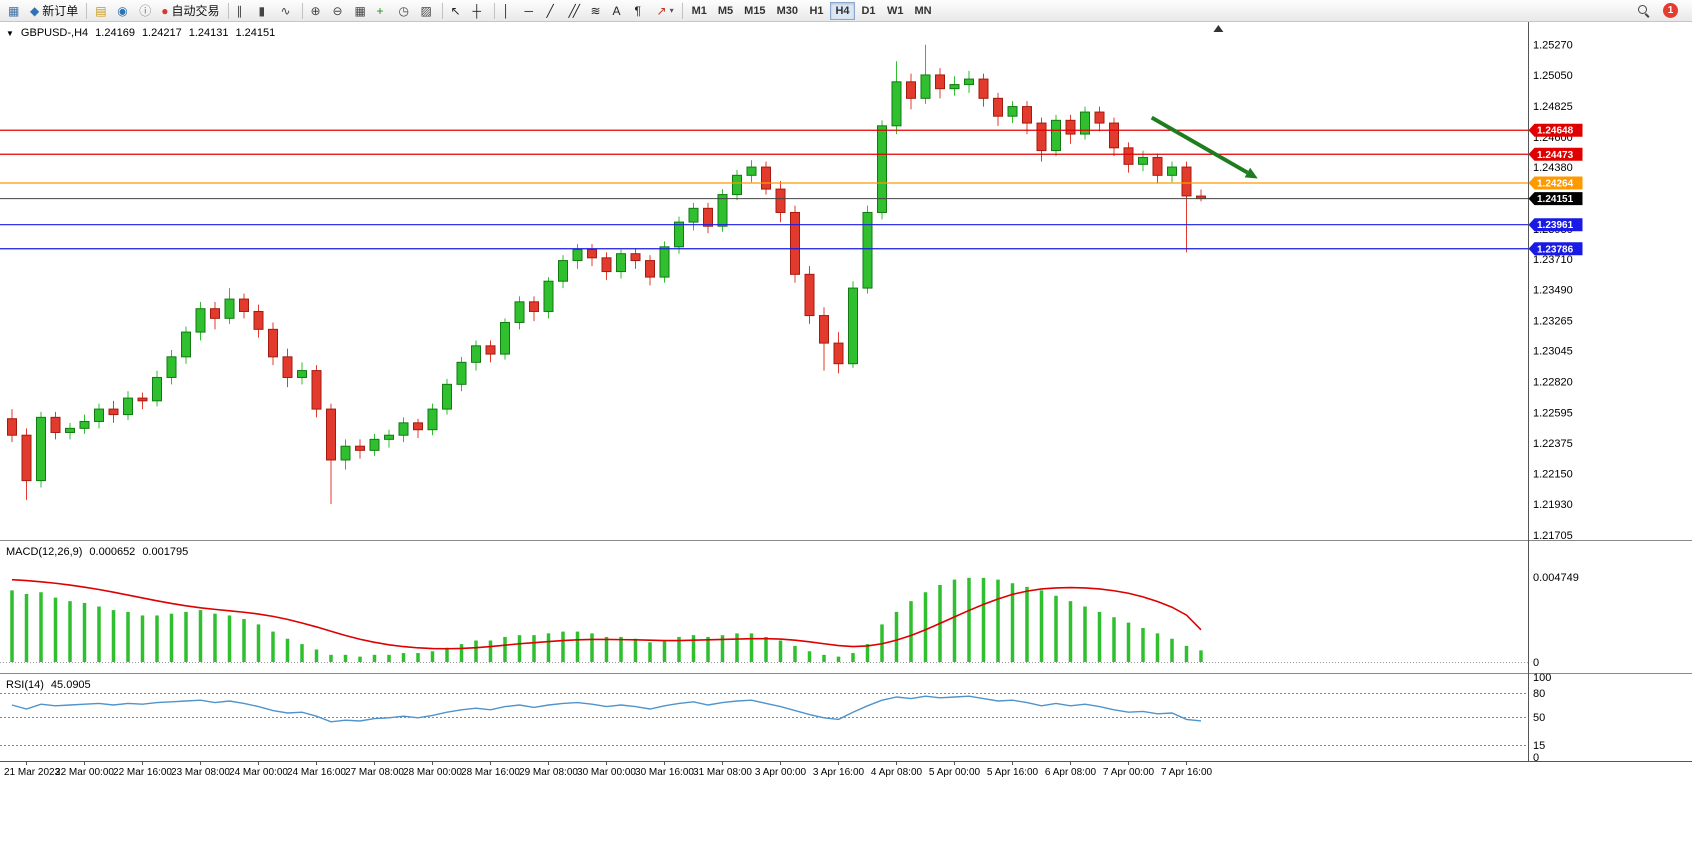 The image size is (1692, 847). Describe the element at coordinates (10, 33) in the screenshot. I see `chart-collapse-icon: ▼` at that location.